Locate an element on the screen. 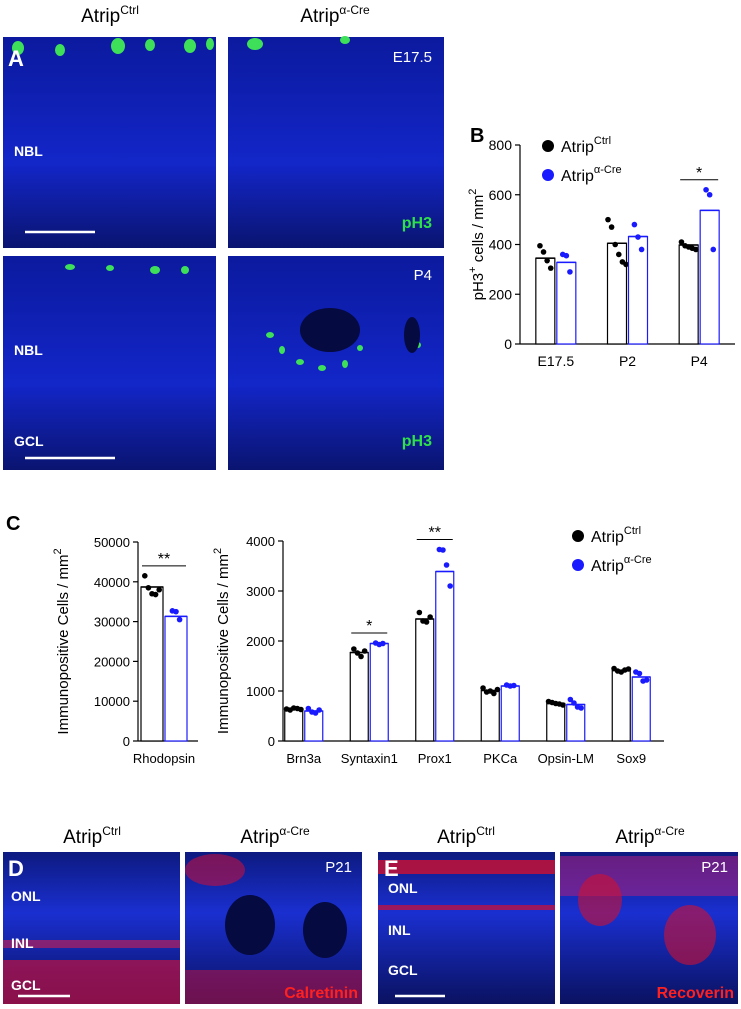 The image size is (741, 1009). y-tick-label: 50000 is located at coordinates (112, 542).